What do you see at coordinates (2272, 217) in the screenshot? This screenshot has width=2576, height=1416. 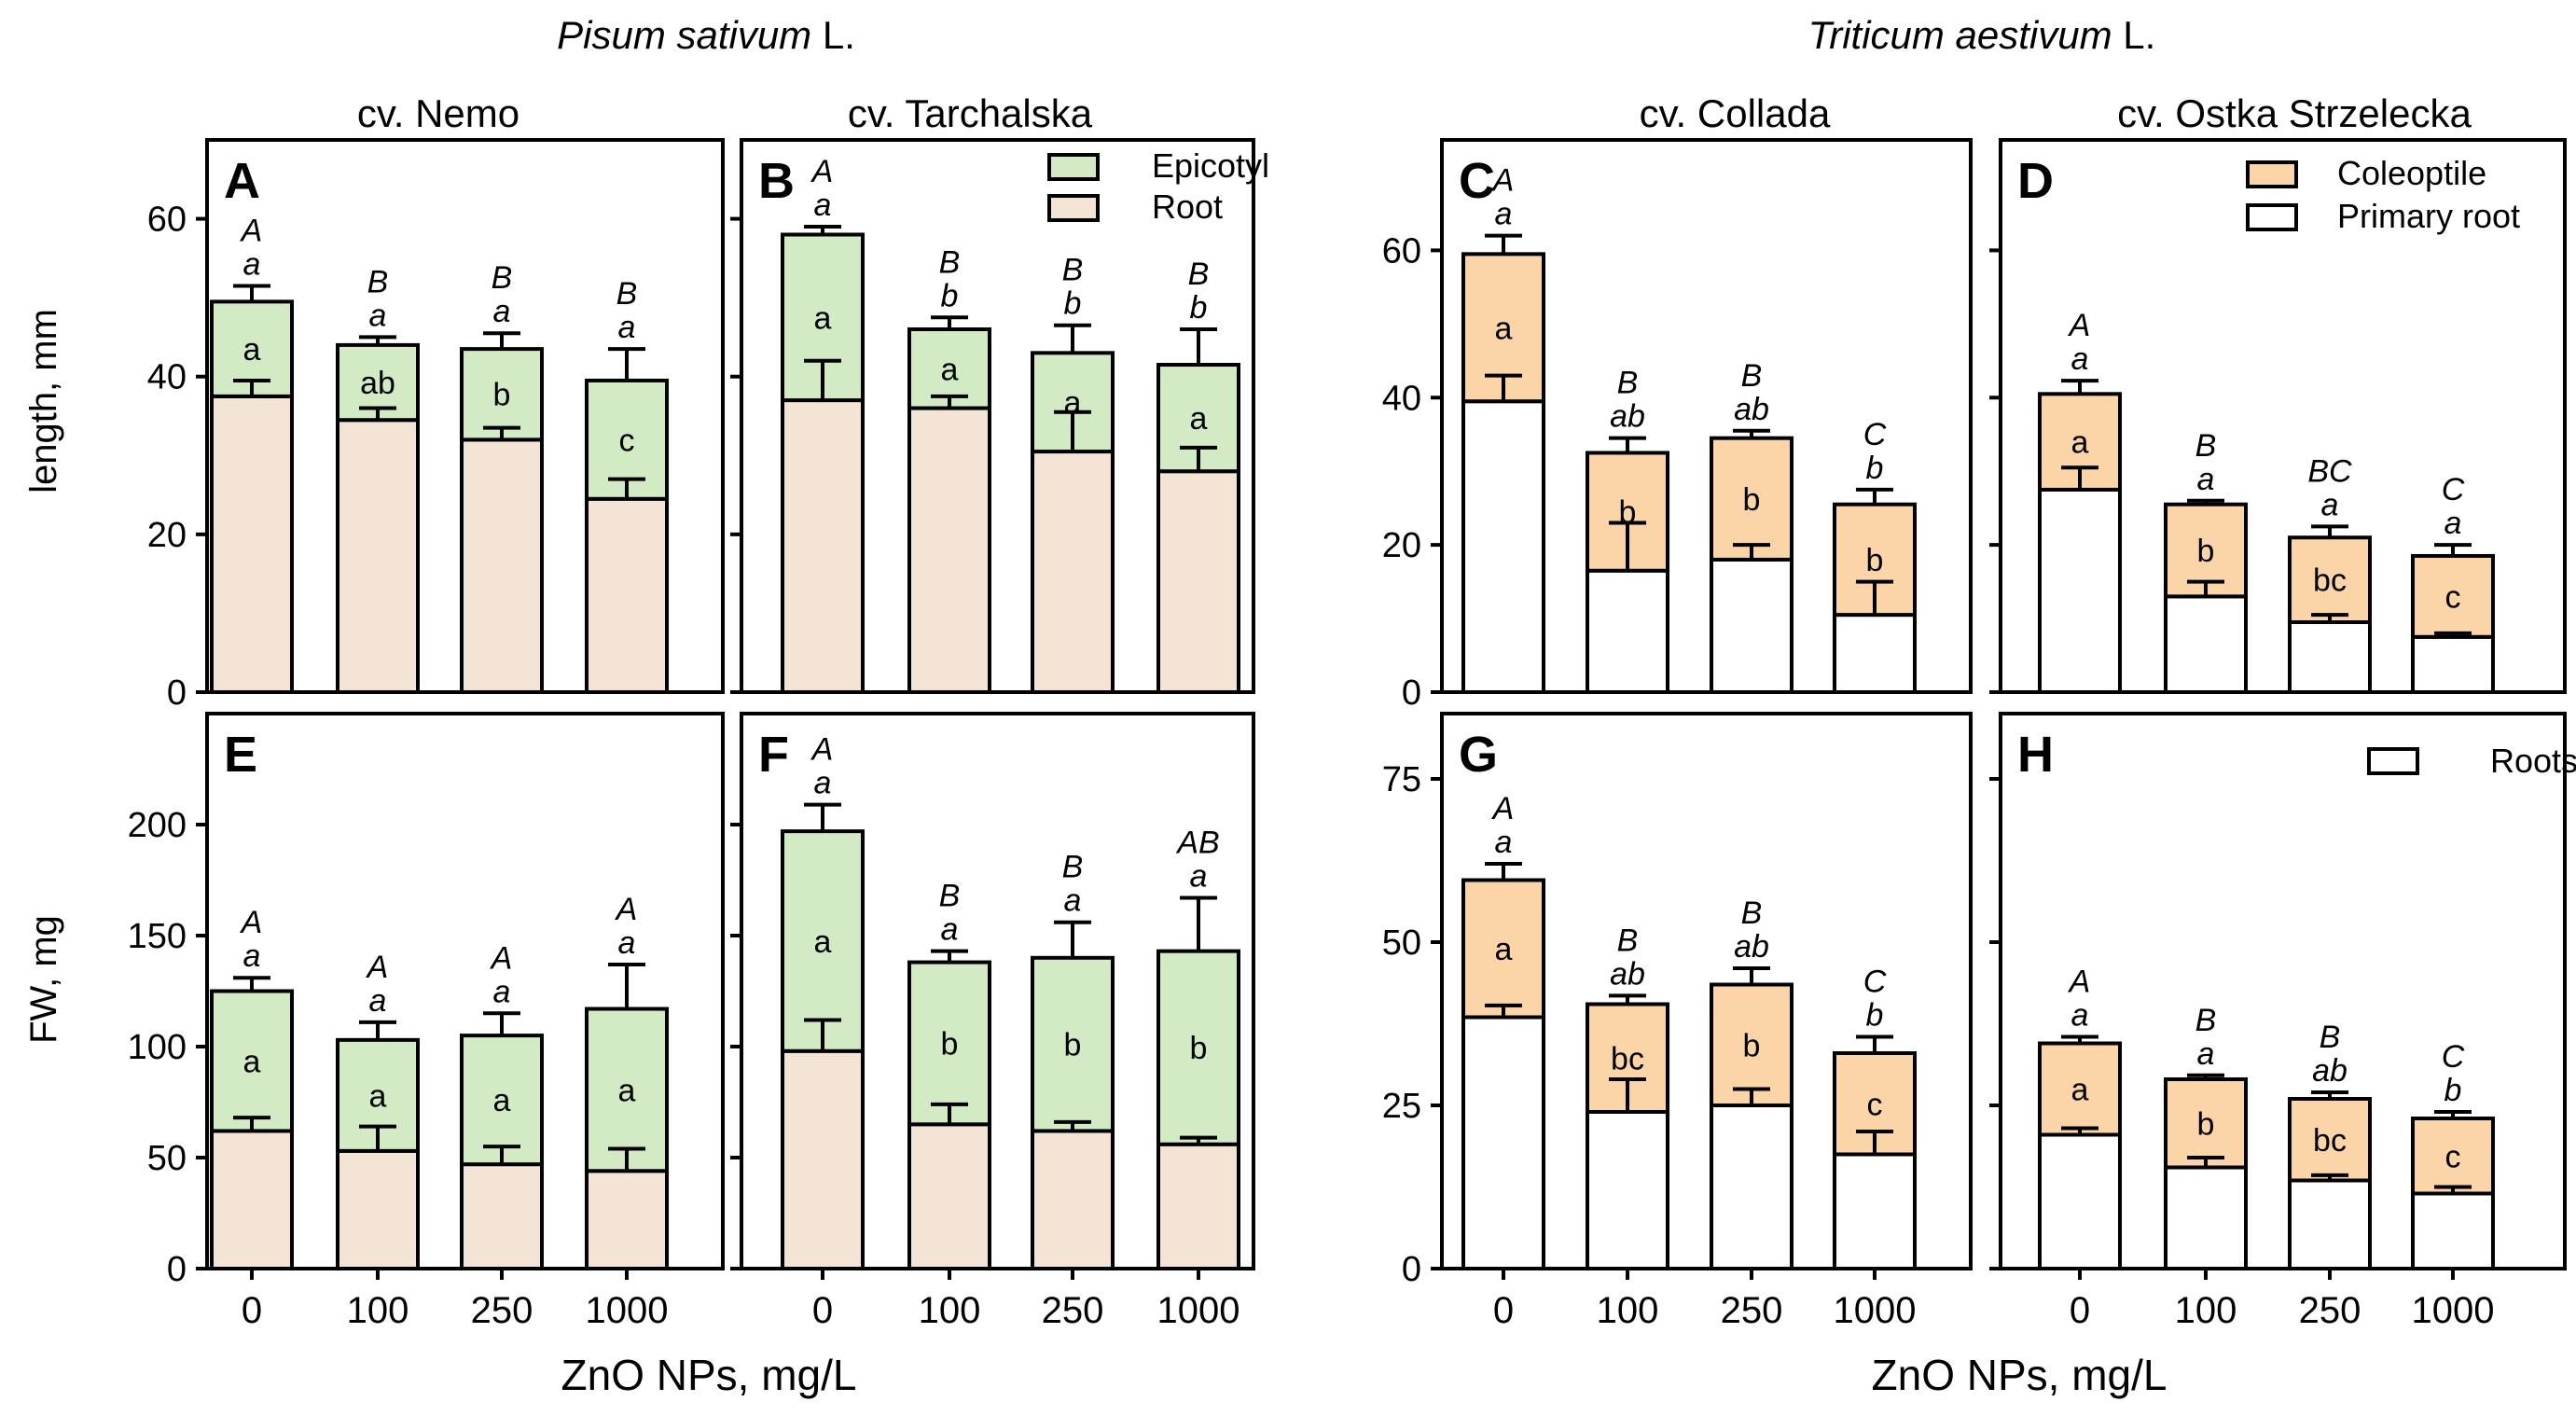 I see `legend-swatch-primary-root` at bounding box center [2272, 217].